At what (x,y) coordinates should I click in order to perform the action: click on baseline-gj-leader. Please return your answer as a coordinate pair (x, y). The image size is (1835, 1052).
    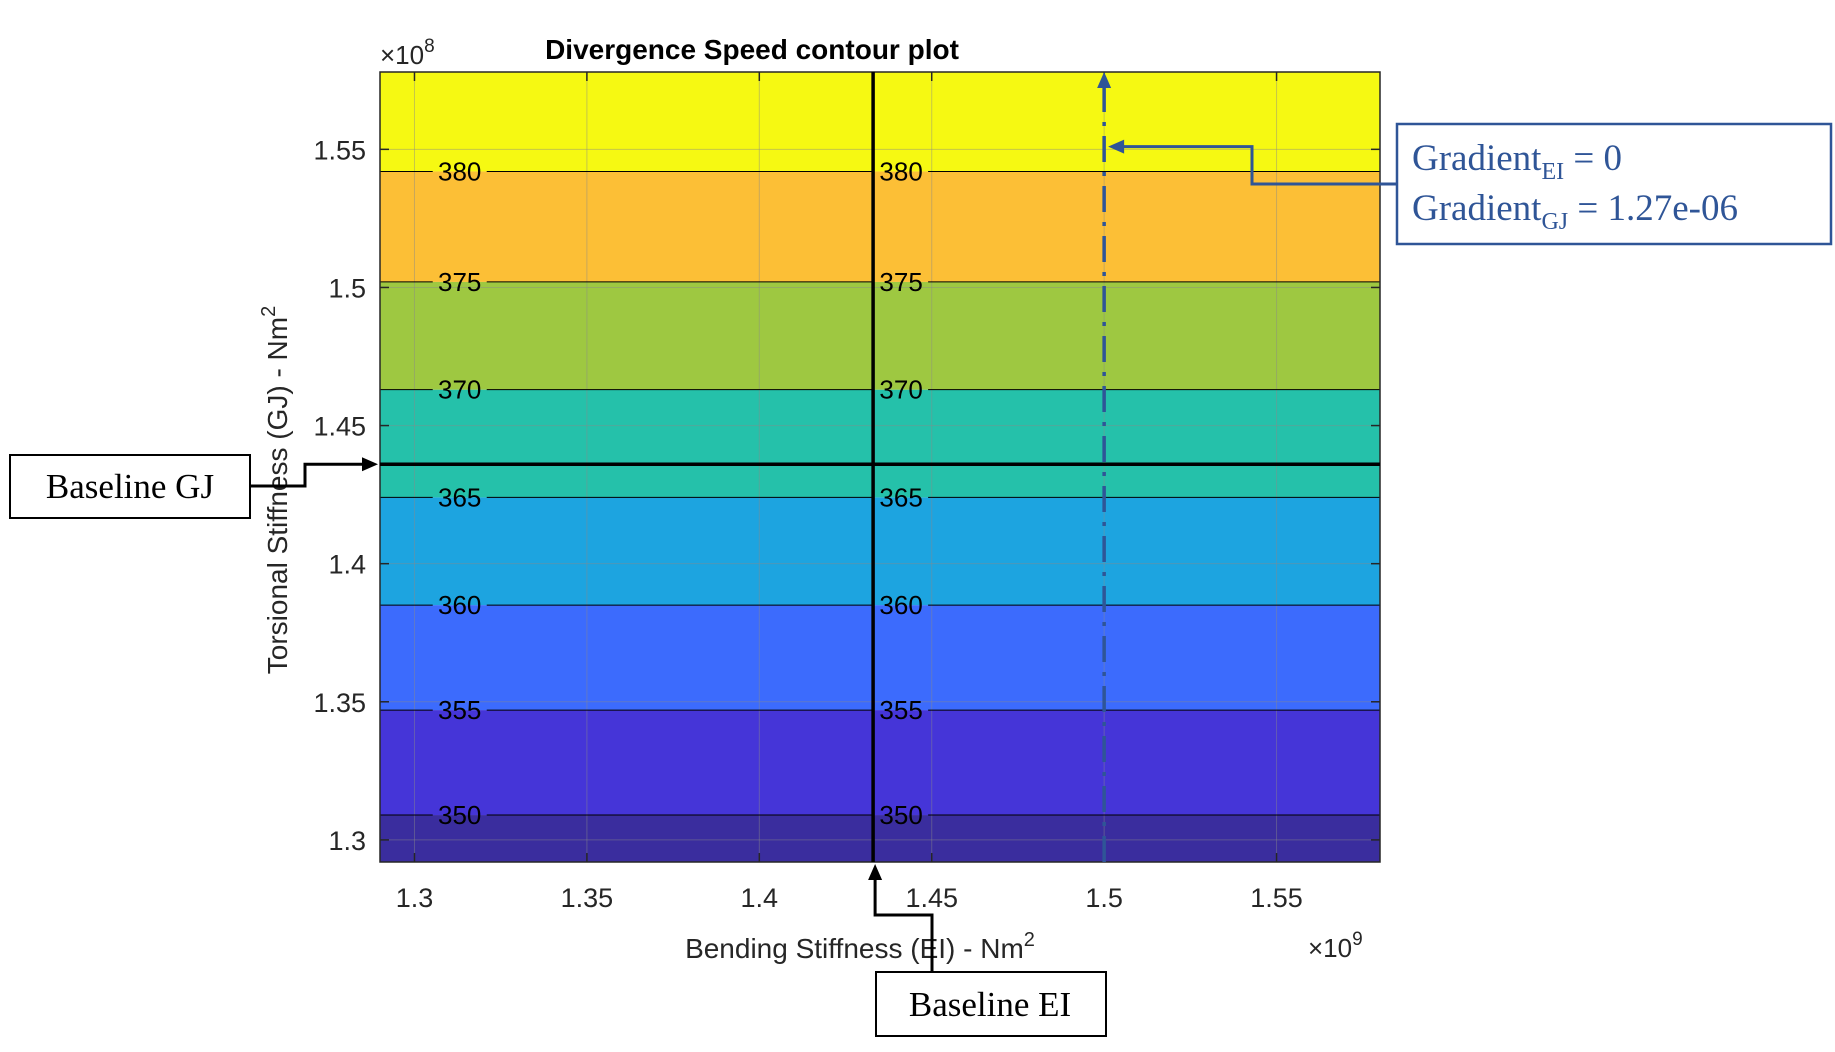
    Looking at the image, I should click on (308, 475).